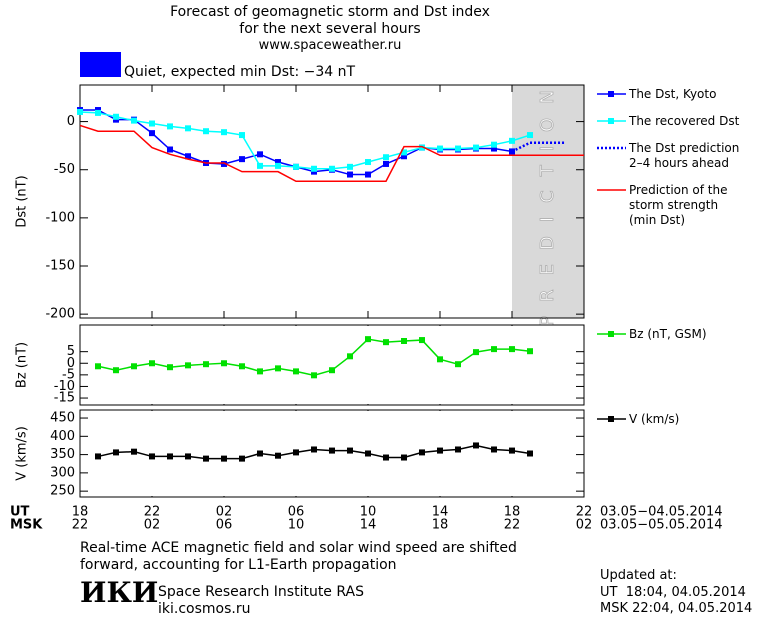 The height and width of the screenshot is (620, 760). Describe the element at coordinates (296, 512) in the screenshot. I see `x-tick-label: 06` at that location.